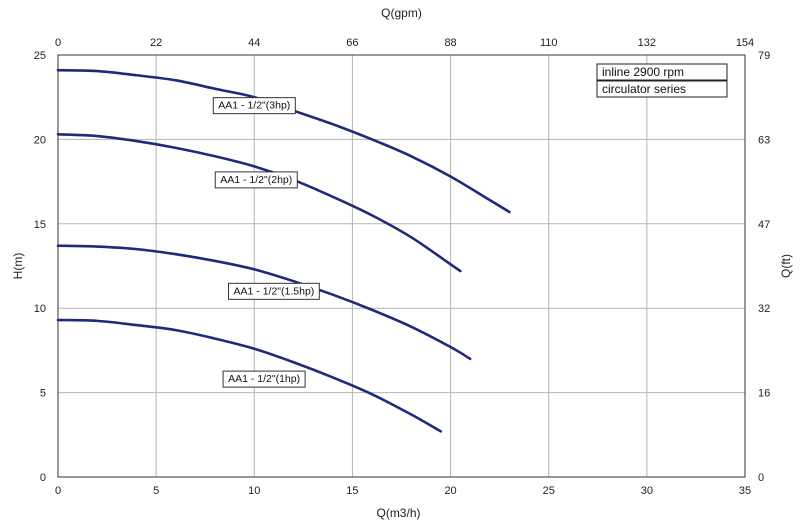 The height and width of the screenshot is (528, 805). What do you see at coordinates (40, 225) in the screenshot?
I see `y-tick-left-label: 15` at bounding box center [40, 225].